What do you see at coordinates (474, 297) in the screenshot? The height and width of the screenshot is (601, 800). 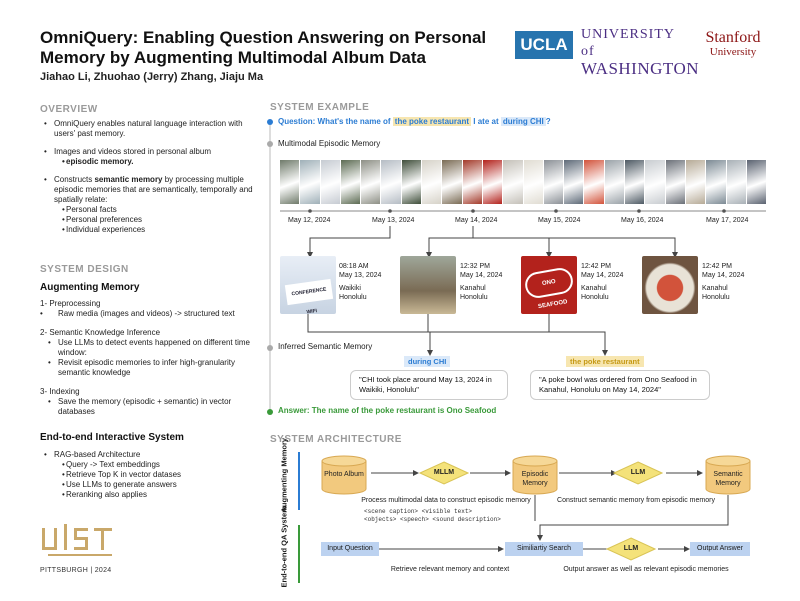 I see `card-2-place2: Honolulu` at bounding box center [474, 297].